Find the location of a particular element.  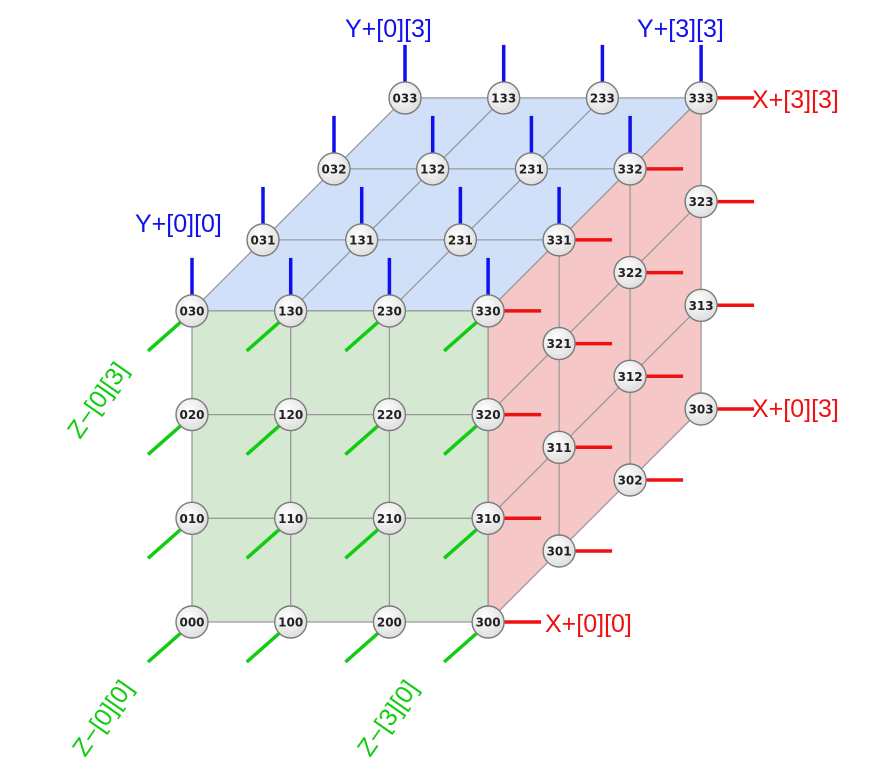

node-label: 220 is located at coordinates (389, 415).